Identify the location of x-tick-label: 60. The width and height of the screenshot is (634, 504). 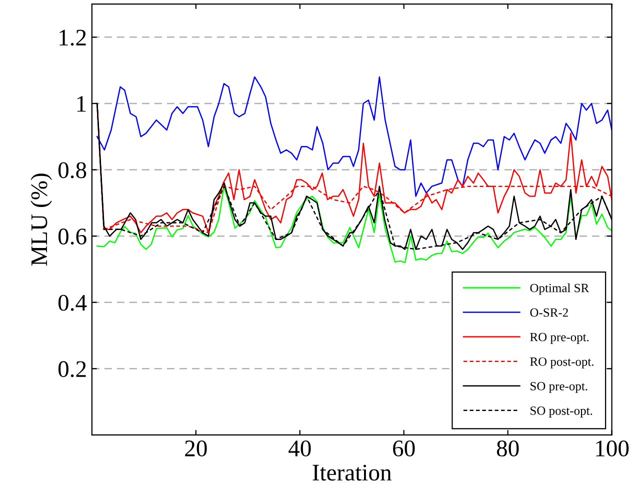
(404, 448).